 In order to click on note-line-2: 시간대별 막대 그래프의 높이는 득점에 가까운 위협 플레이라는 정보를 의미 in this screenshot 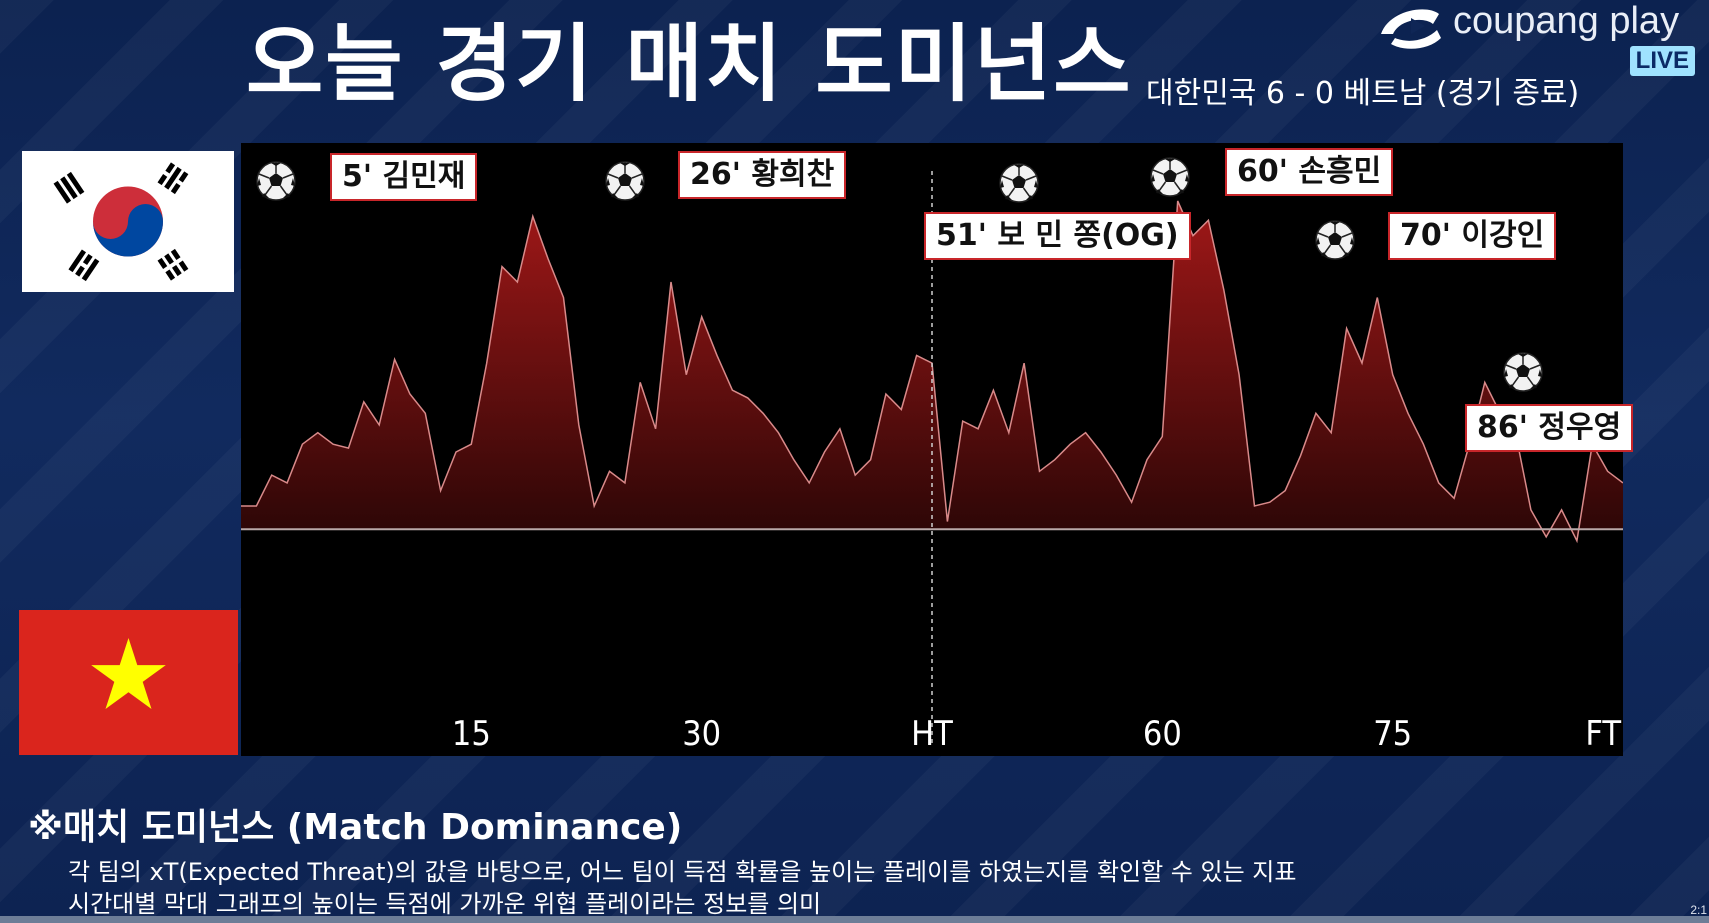, I will do `click(445, 904)`.